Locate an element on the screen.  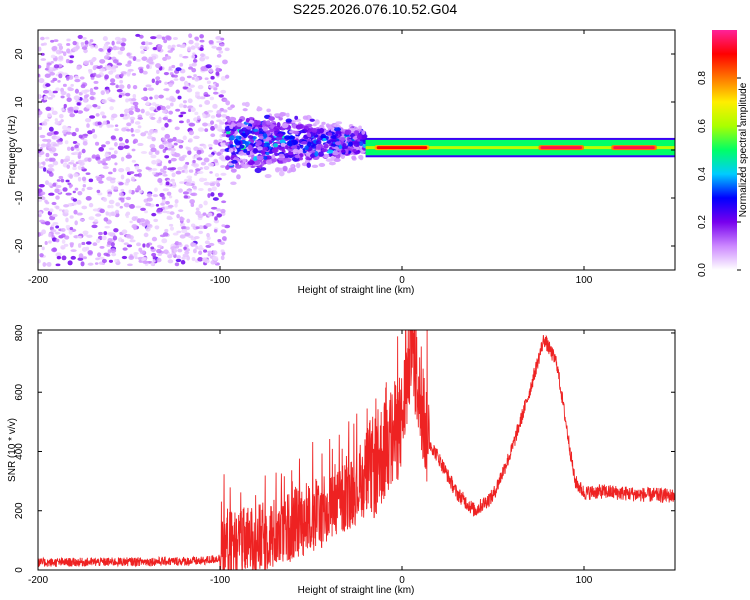
snr-y-label: SNR (10 * v/v) is located at coordinates (12, 450).